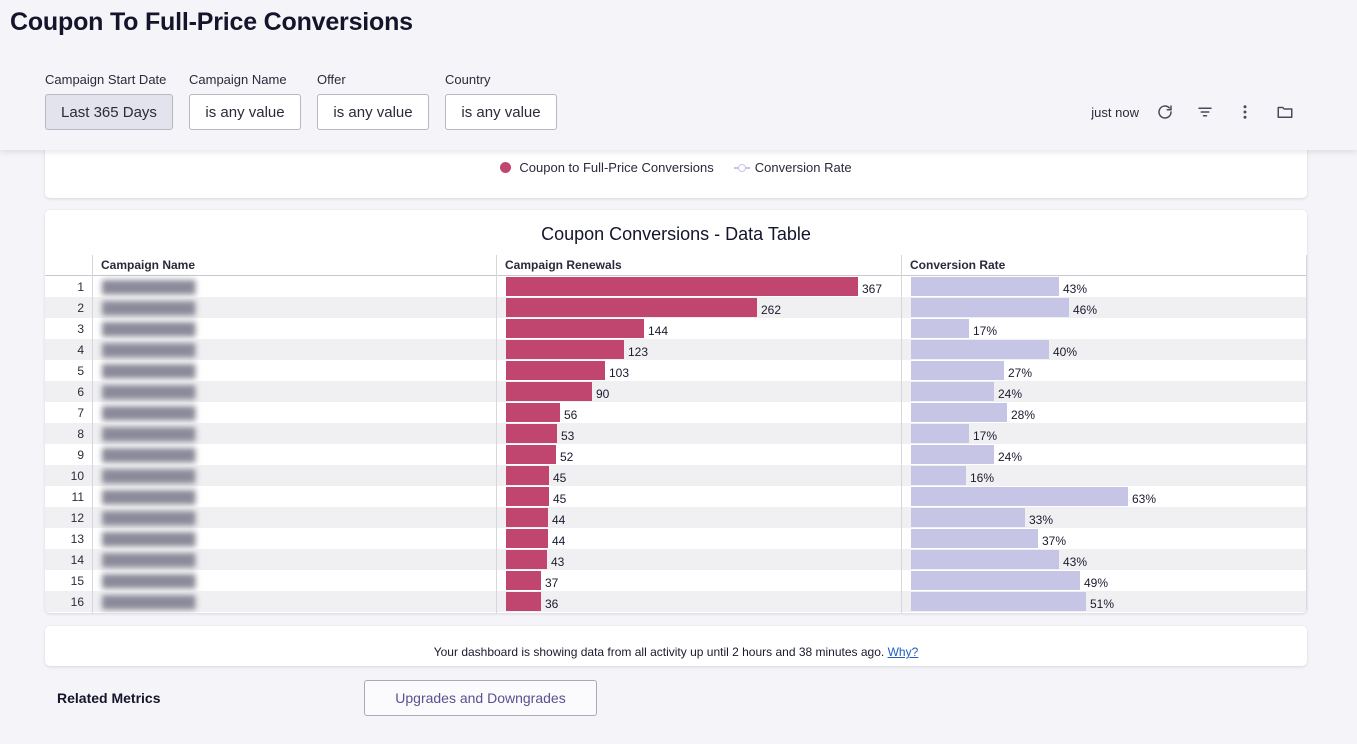 The height and width of the screenshot is (744, 1357). I want to click on filter-campaign-name: Campaign Name is any value, so click(245, 101).